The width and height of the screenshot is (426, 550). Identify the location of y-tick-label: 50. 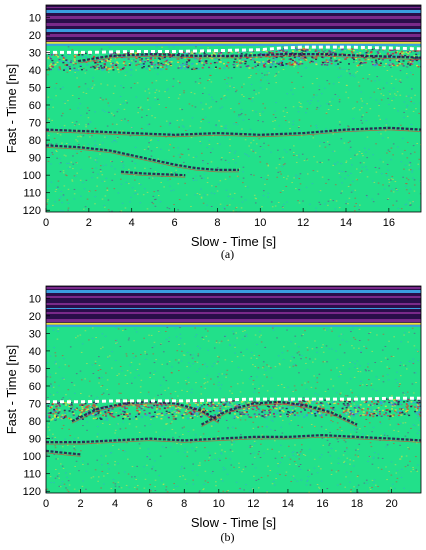
(35, 369).